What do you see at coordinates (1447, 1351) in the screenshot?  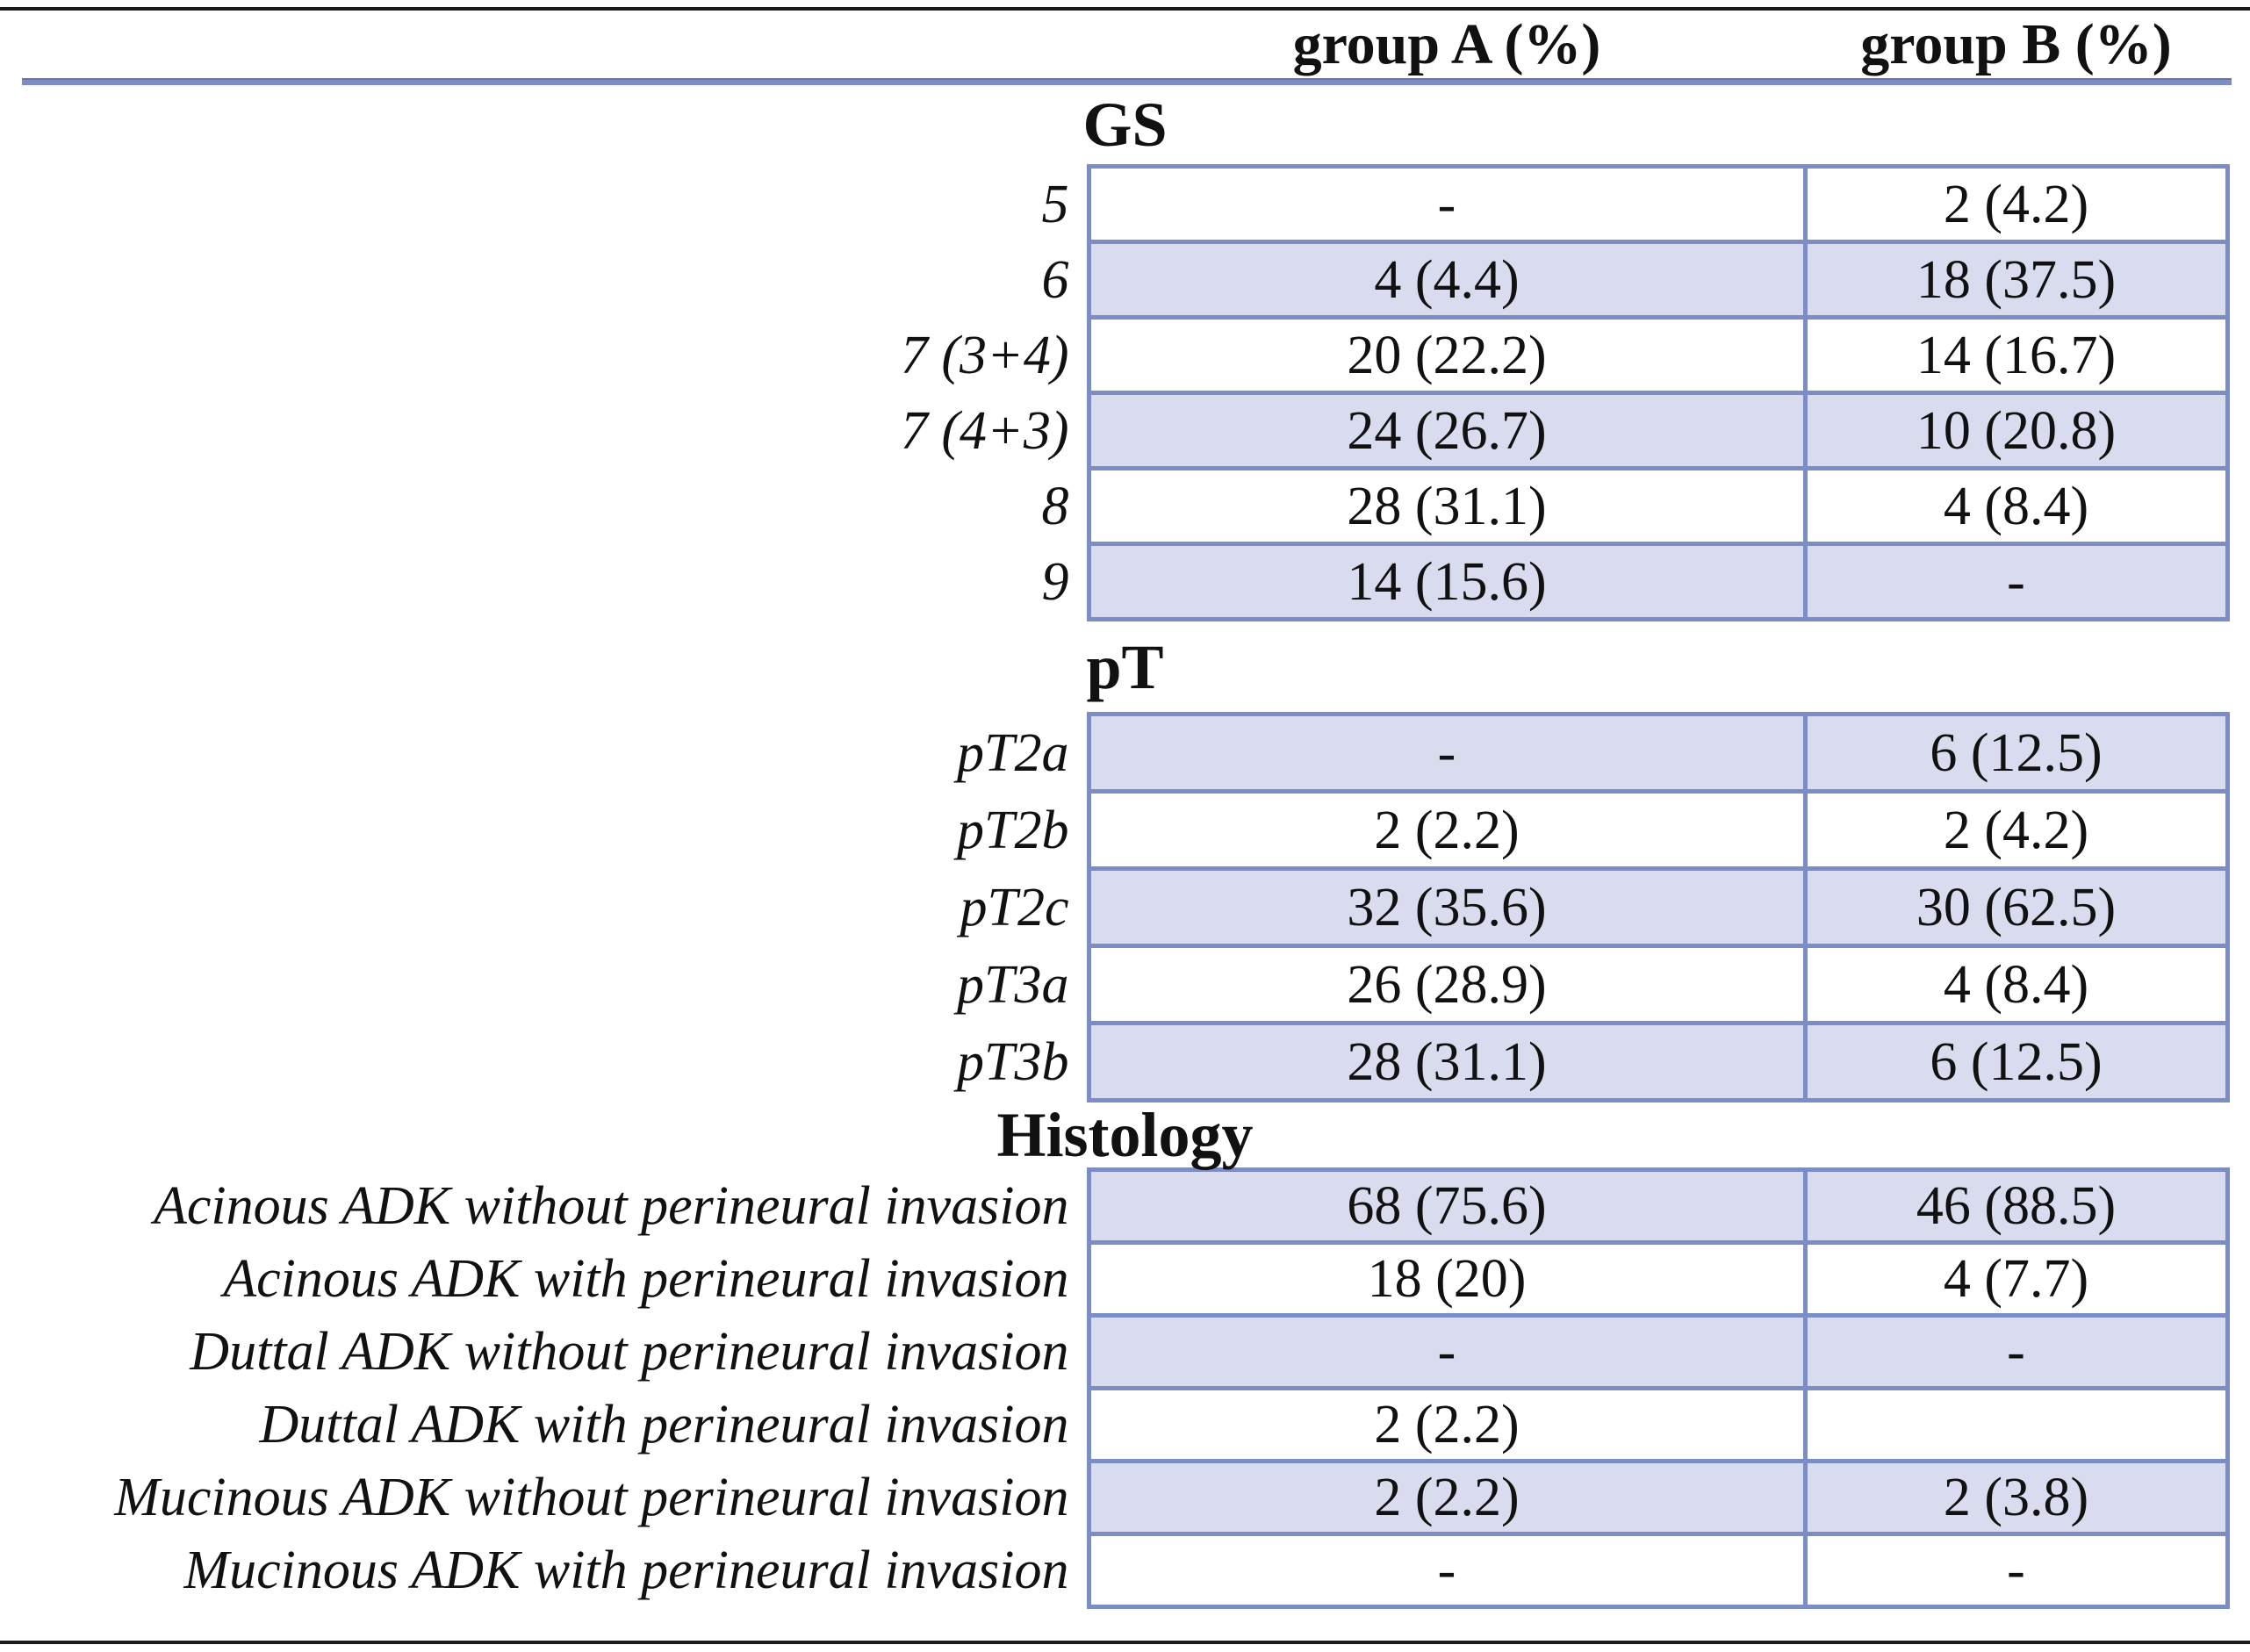 I see `cell-duttal-without-group-a: -` at bounding box center [1447, 1351].